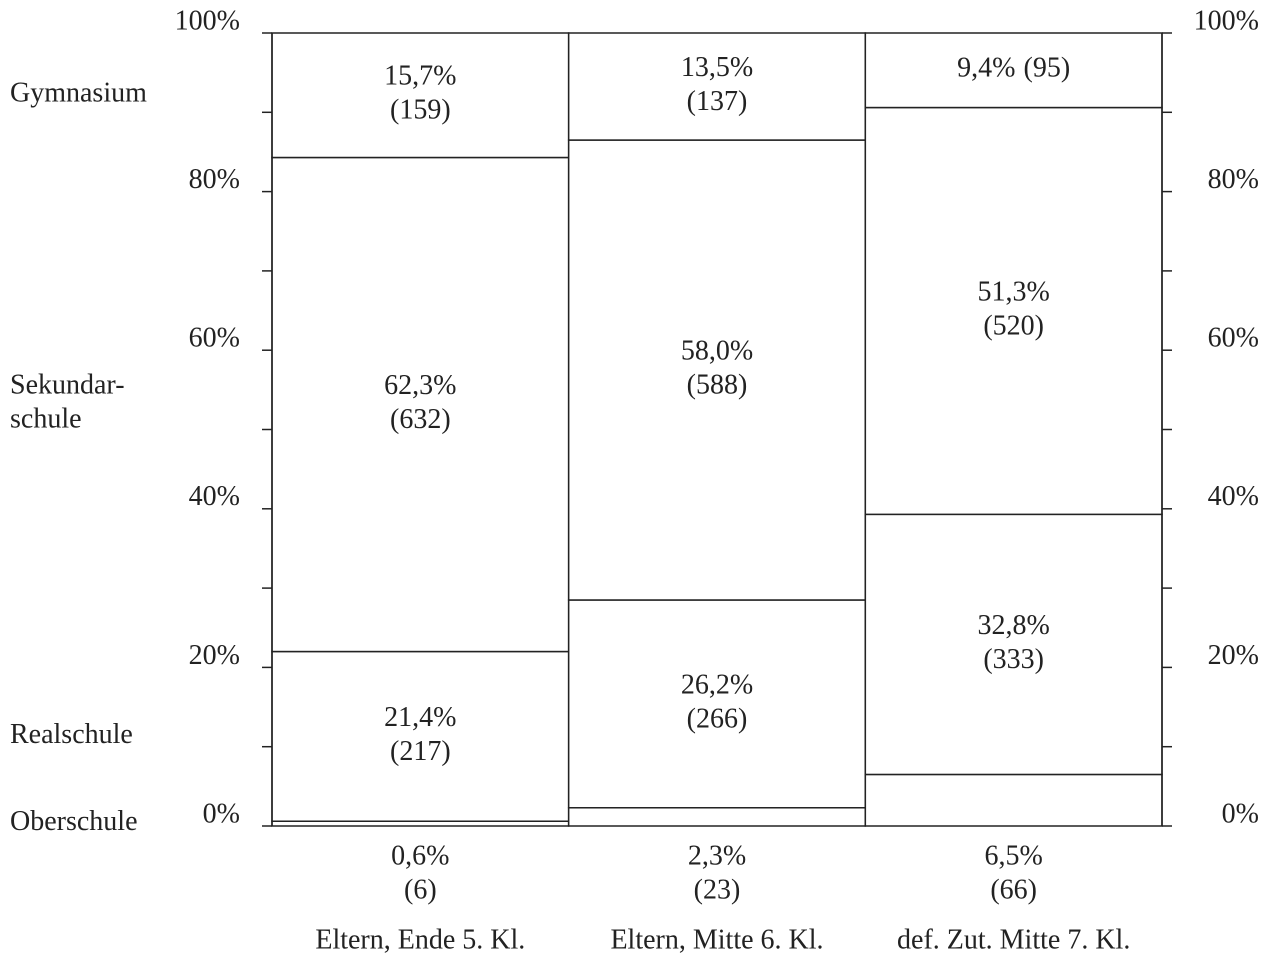 This screenshot has height=960, width=1269. What do you see at coordinates (1233, 655) in the screenshot?
I see `y2-tick-label: 20%` at bounding box center [1233, 655].